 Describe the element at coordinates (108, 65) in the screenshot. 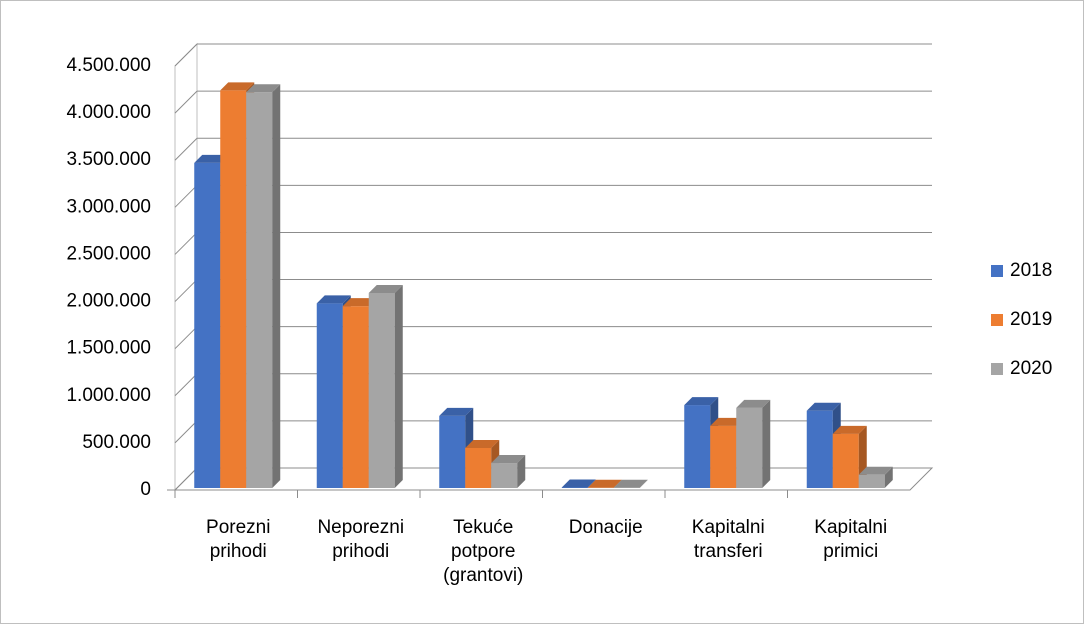

I see `y-tick-label: 4.500.000` at that location.